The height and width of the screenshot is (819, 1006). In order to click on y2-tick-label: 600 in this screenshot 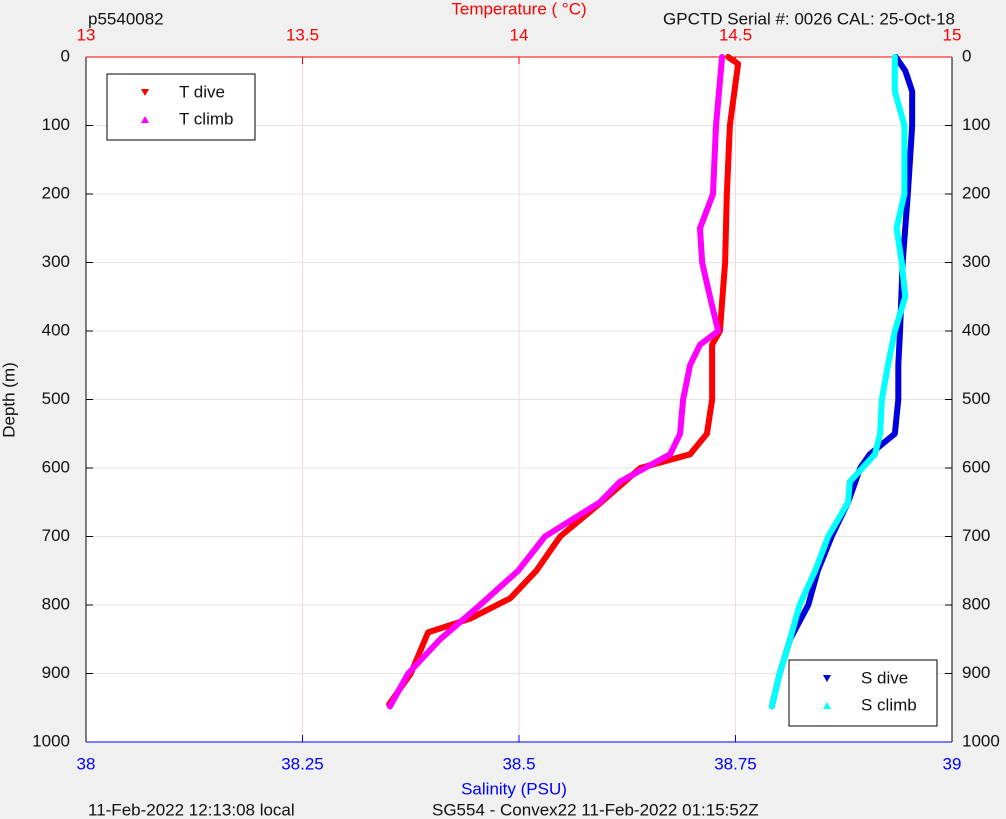, I will do `click(976, 466)`.